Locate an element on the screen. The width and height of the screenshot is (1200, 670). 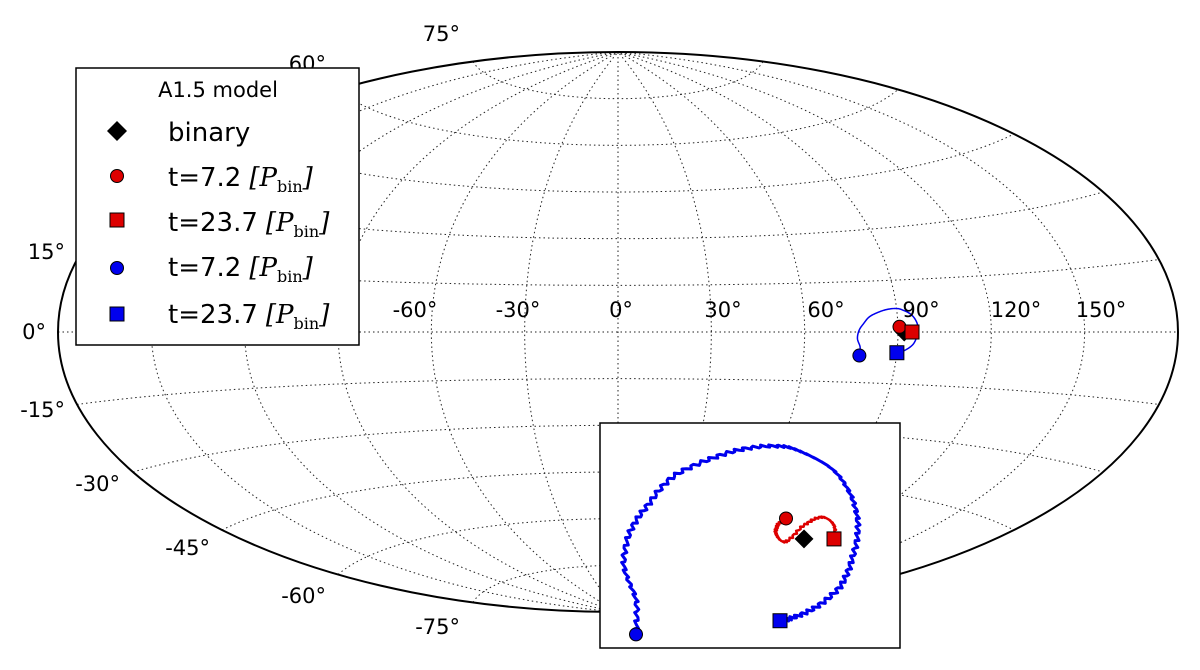
blue-start-marker is located at coordinates (859, 355).